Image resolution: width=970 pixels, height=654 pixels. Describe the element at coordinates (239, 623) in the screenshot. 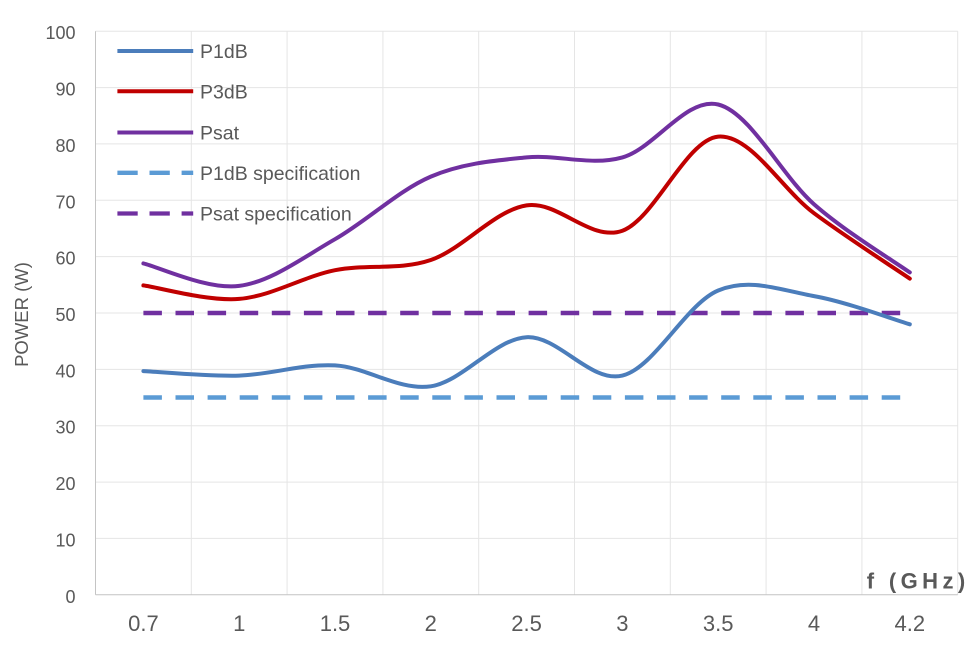

I see `svg-text: 1` at that location.